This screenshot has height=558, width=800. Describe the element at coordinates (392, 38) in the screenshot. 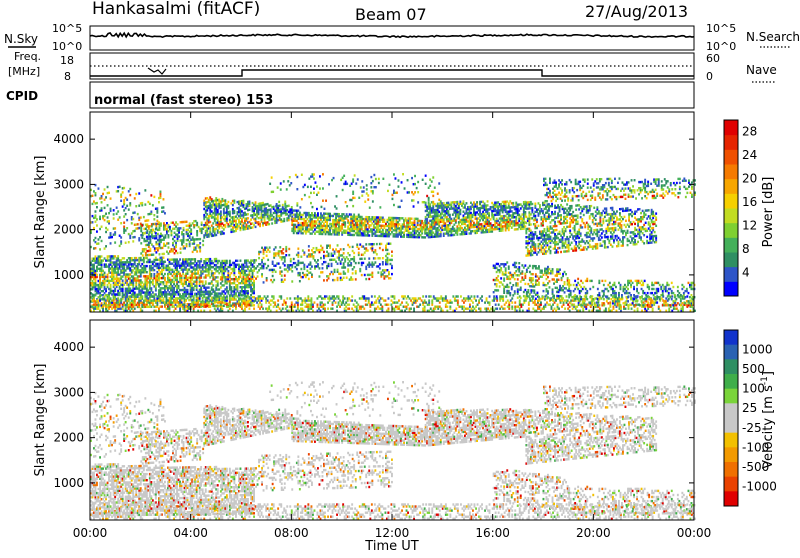

I see `nsky-panel` at that location.